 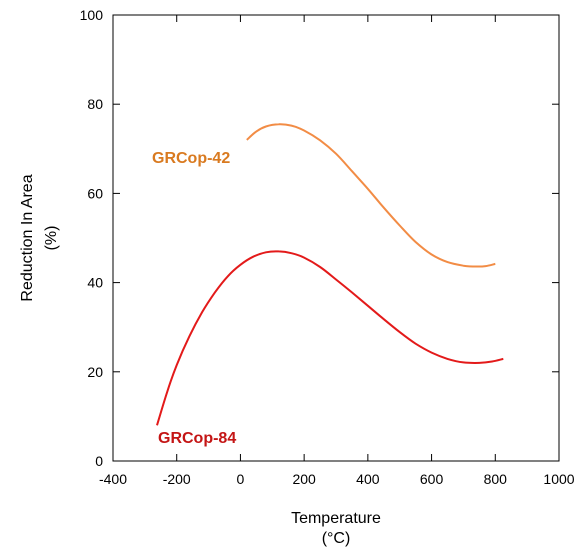 What do you see at coordinates (336, 518) in the screenshot?
I see `x-axis-label: Temperature` at bounding box center [336, 518].